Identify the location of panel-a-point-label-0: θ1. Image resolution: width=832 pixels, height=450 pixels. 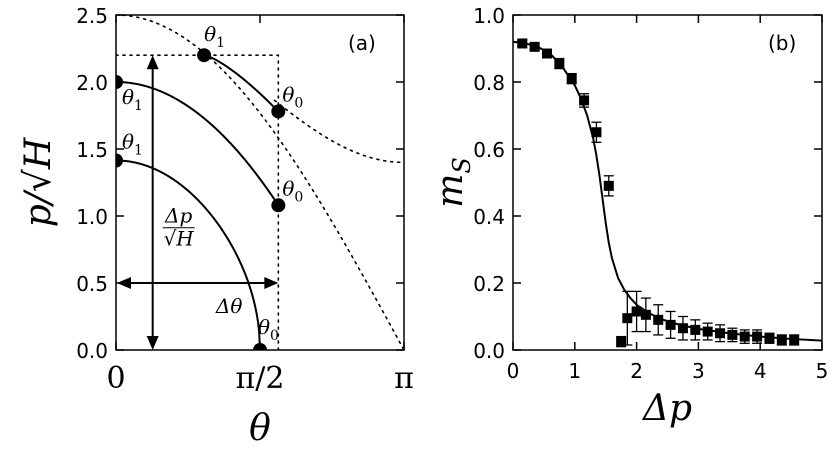
(132, 99).